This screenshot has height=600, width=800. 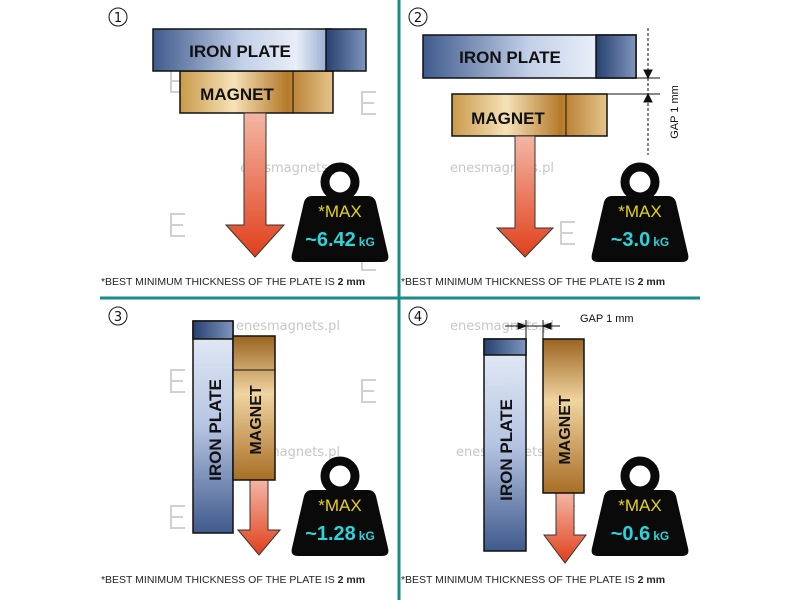 I want to click on max-force-value: ~1.28 kG, so click(x=340, y=534).